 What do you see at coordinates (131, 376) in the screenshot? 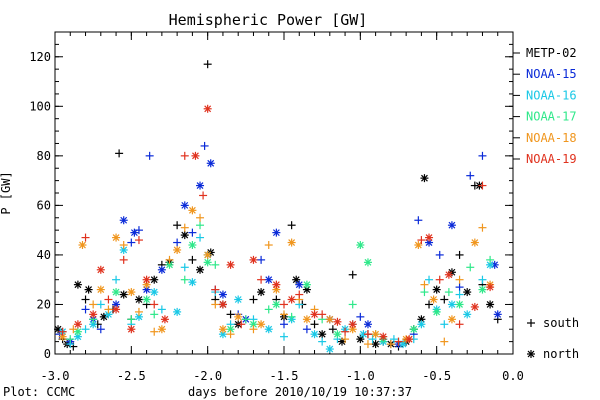
I see `x-tick-label: -2.5` at bounding box center [131, 376].